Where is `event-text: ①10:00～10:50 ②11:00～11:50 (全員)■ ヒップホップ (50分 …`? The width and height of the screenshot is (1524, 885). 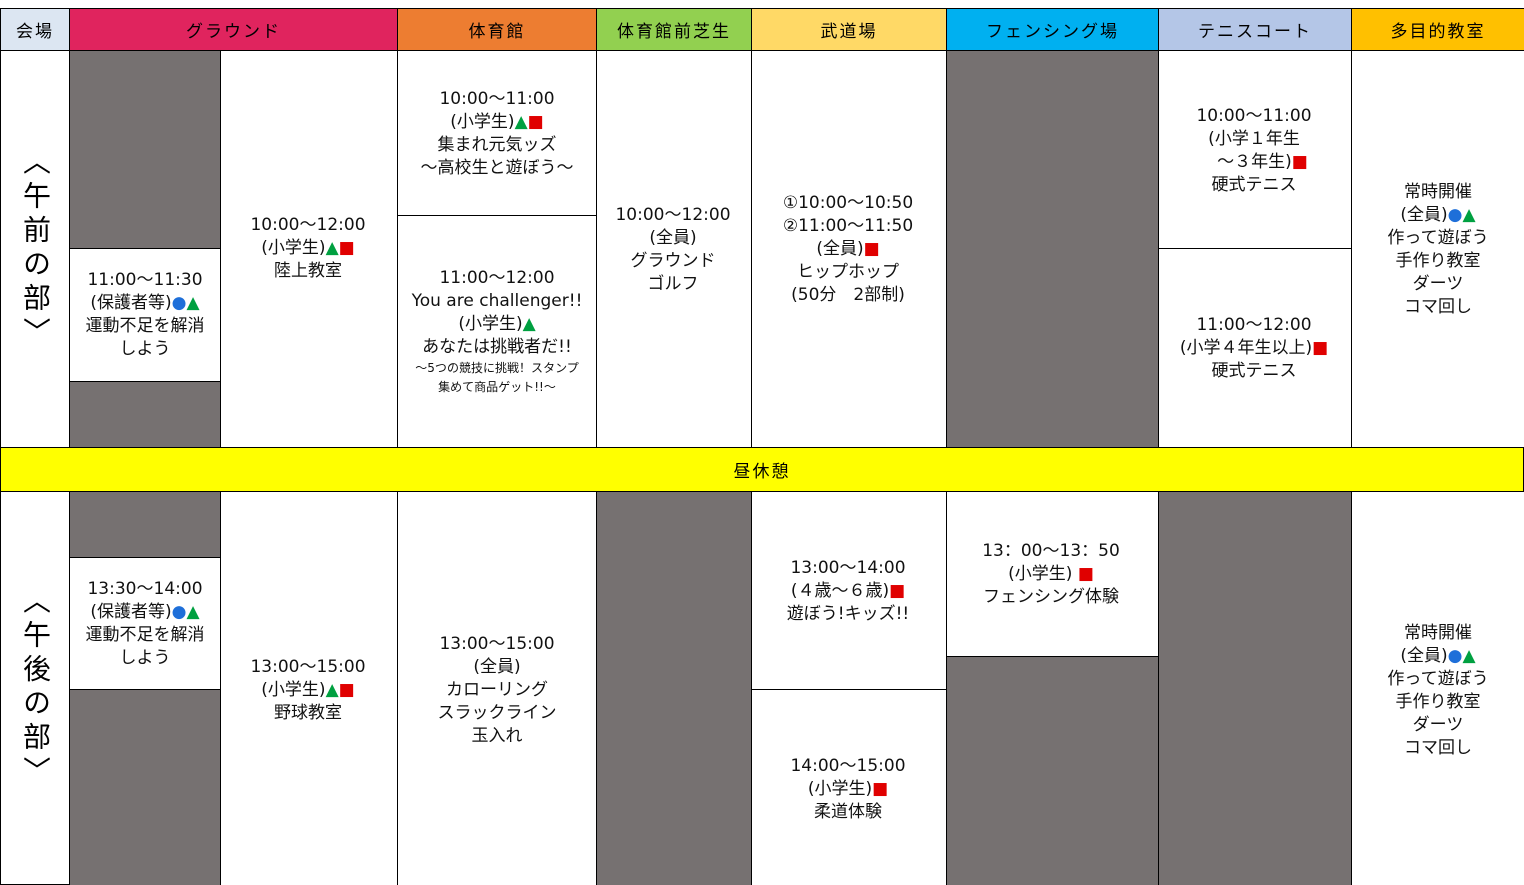
event-text: ①10:00～10:50 ②11:00～11:50 (全員)■ ヒップホップ (50分 … is located at coordinates (848, 249).